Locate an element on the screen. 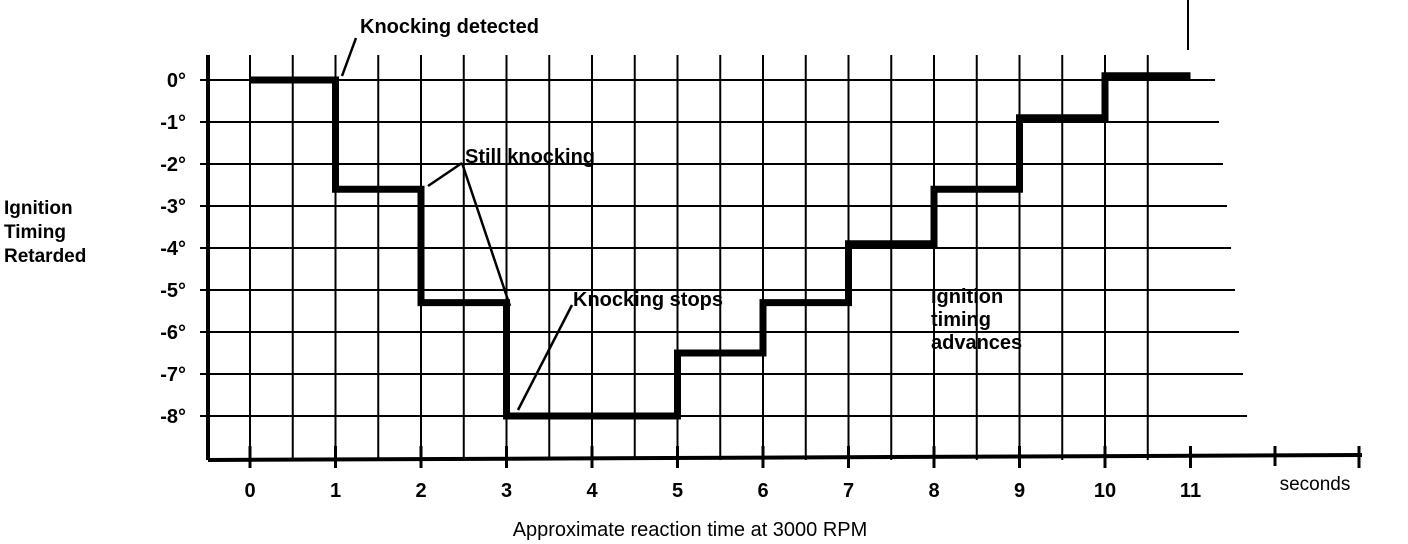 This screenshot has width=1408, height=544. x-axis-line is located at coordinates (785, 457).